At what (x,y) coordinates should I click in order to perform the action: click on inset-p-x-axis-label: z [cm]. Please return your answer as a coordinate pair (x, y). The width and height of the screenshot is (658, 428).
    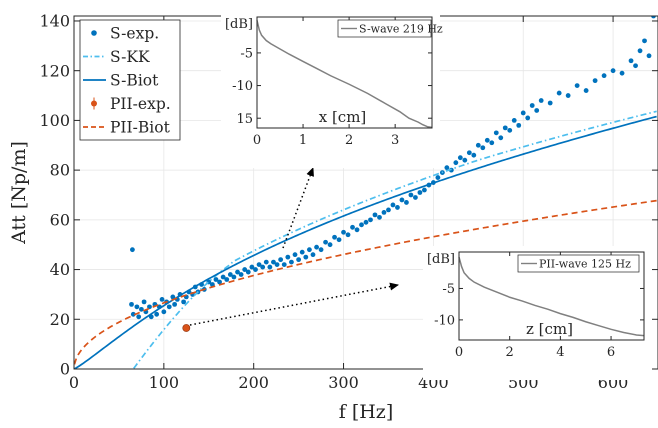
    Looking at the image, I should click on (549, 329).